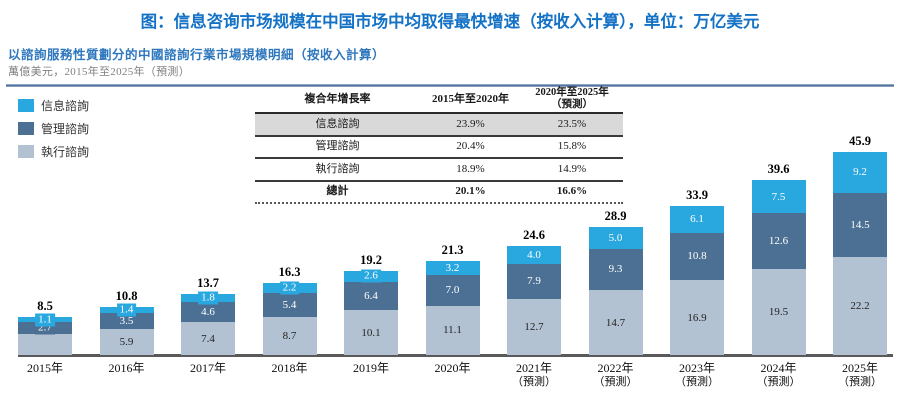 The height and width of the screenshot is (400, 900). I want to click on x-axis-label-2018年: 2018年, so click(290, 368).